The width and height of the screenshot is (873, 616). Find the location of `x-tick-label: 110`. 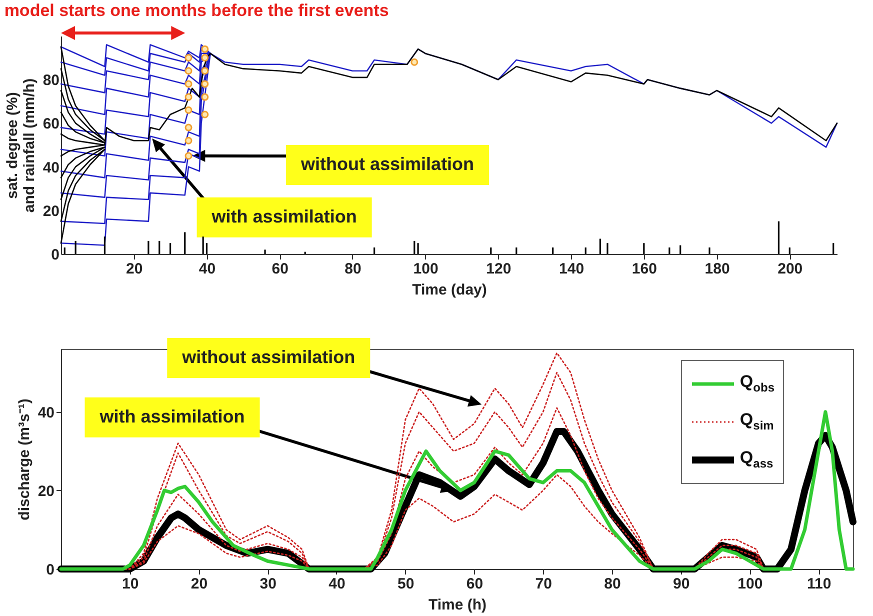

x-tick-label: 110 is located at coordinates (819, 584).